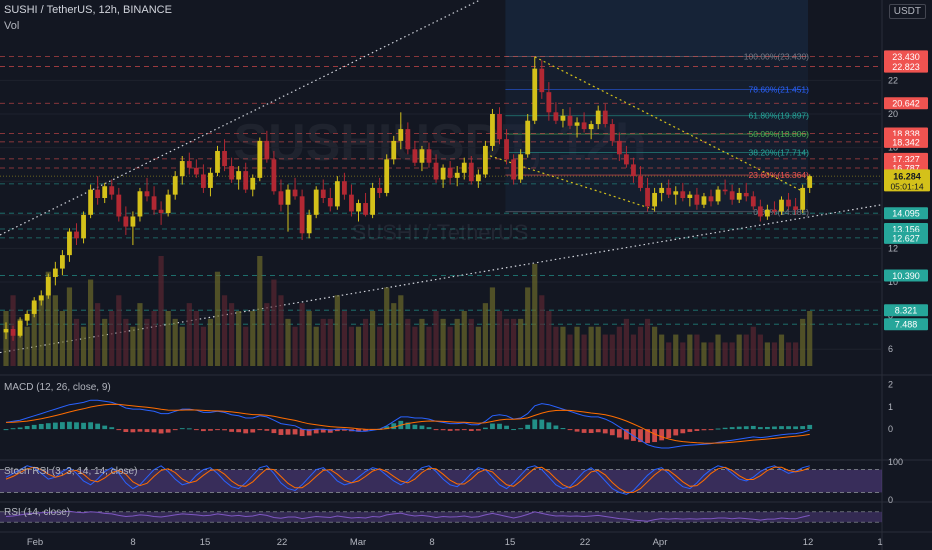 The width and height of the screenshot is (932, 550). What do you see at coordinates (407, 480) in the screenshot?
I see `stoch-k-line` at bounding box center [407, 480].